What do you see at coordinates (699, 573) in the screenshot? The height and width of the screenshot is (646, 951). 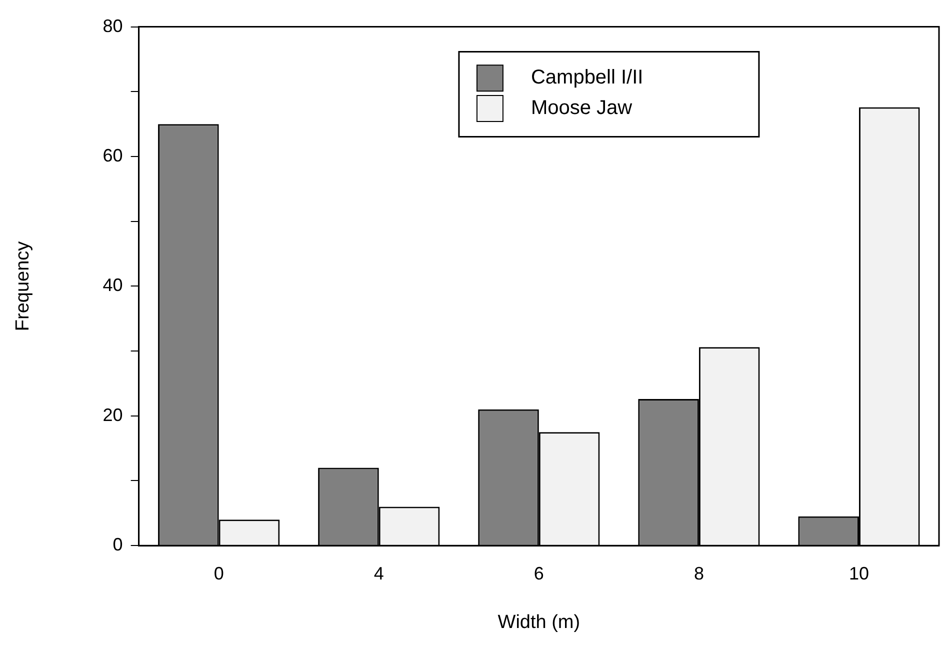 I see `x-tick-label: 8` at bounding box center [699, 573].